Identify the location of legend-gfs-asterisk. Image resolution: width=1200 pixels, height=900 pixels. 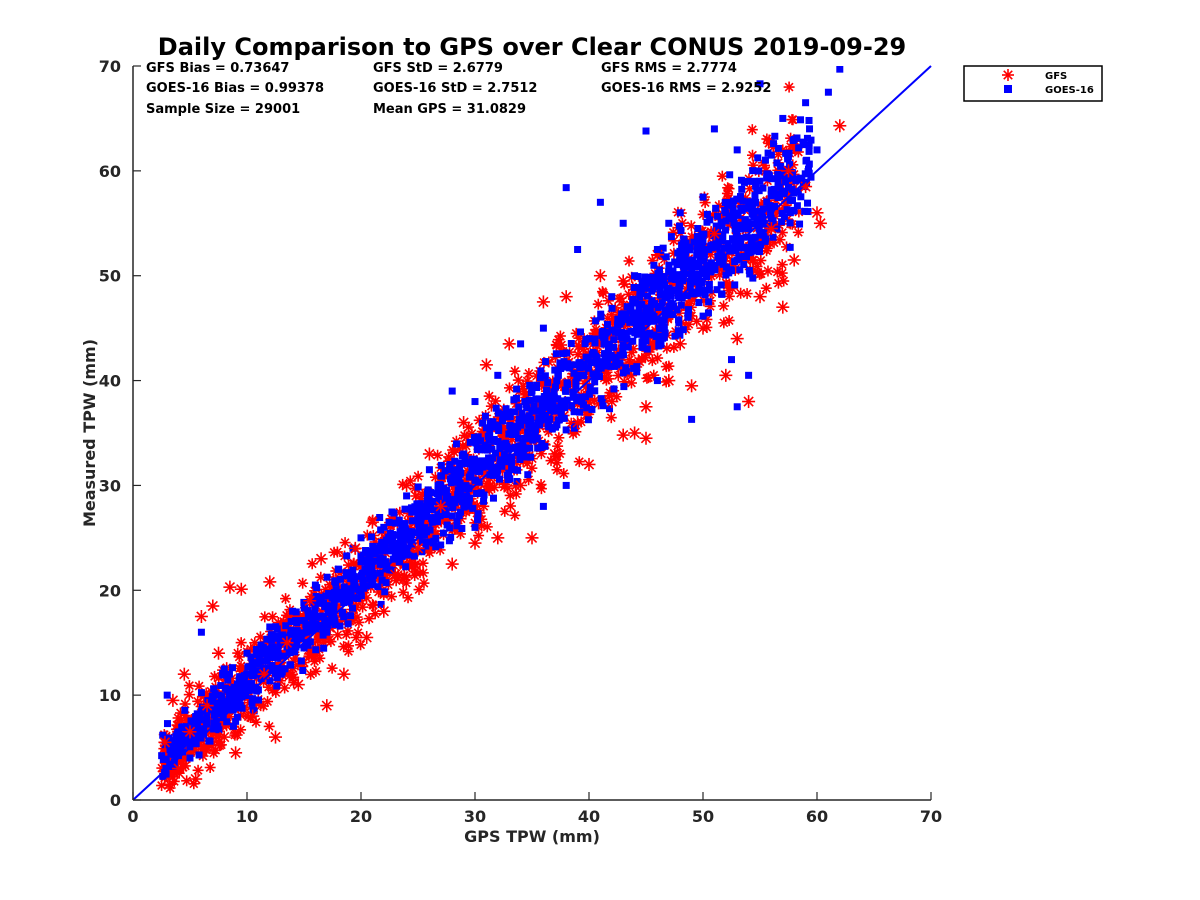
(1008, 75).